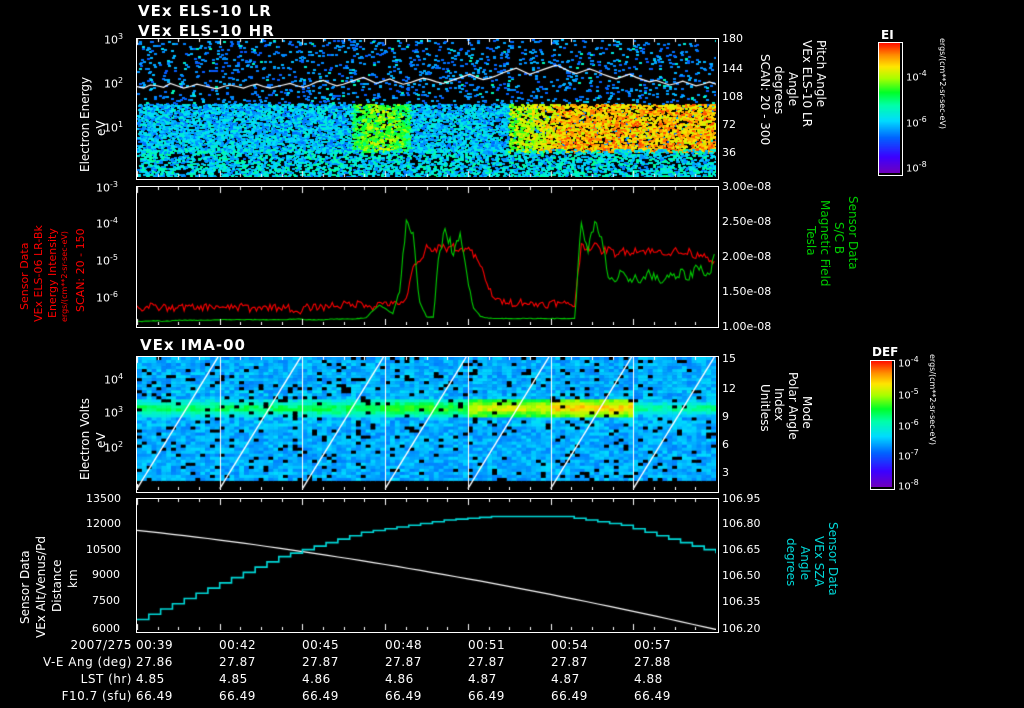 The width and height of the screenshot is (1024, 708). Describe the element at coordinates (85, 439) in the screenshot. I see `panel3-ylabel-line1: Electron Volts` at that location.